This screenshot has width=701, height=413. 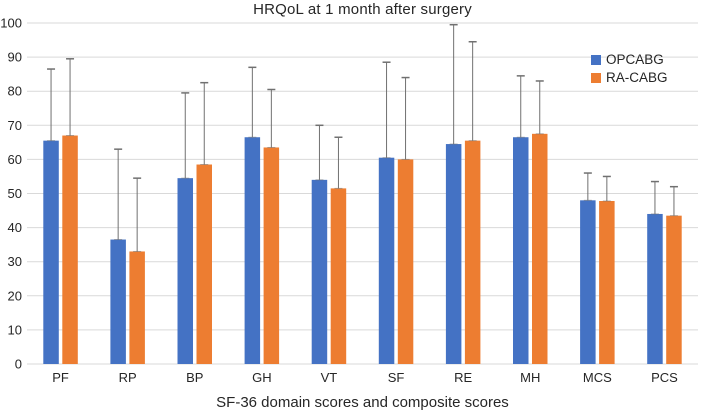 I want to click on x-tick-label-pf: PF, so click(x=60, y=377).